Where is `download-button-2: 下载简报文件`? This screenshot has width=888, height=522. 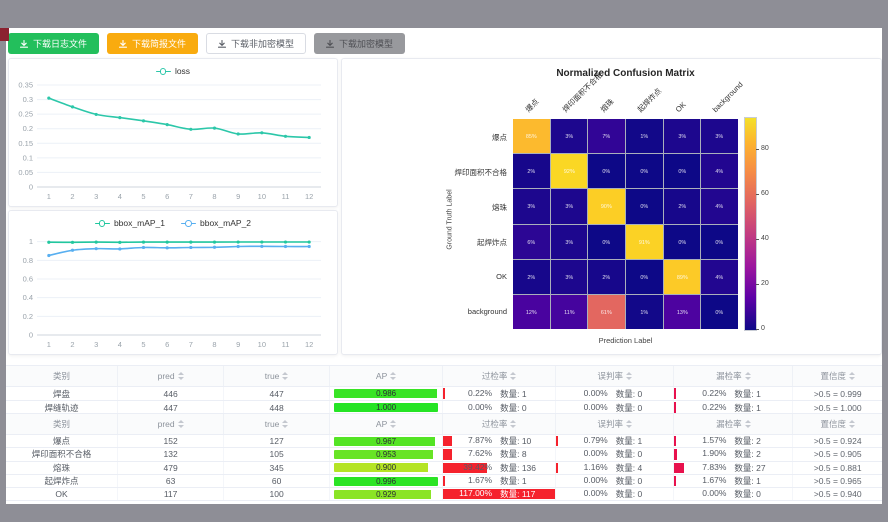
download-button-2: 下载简报文件 is located at coordinates (153, 43).